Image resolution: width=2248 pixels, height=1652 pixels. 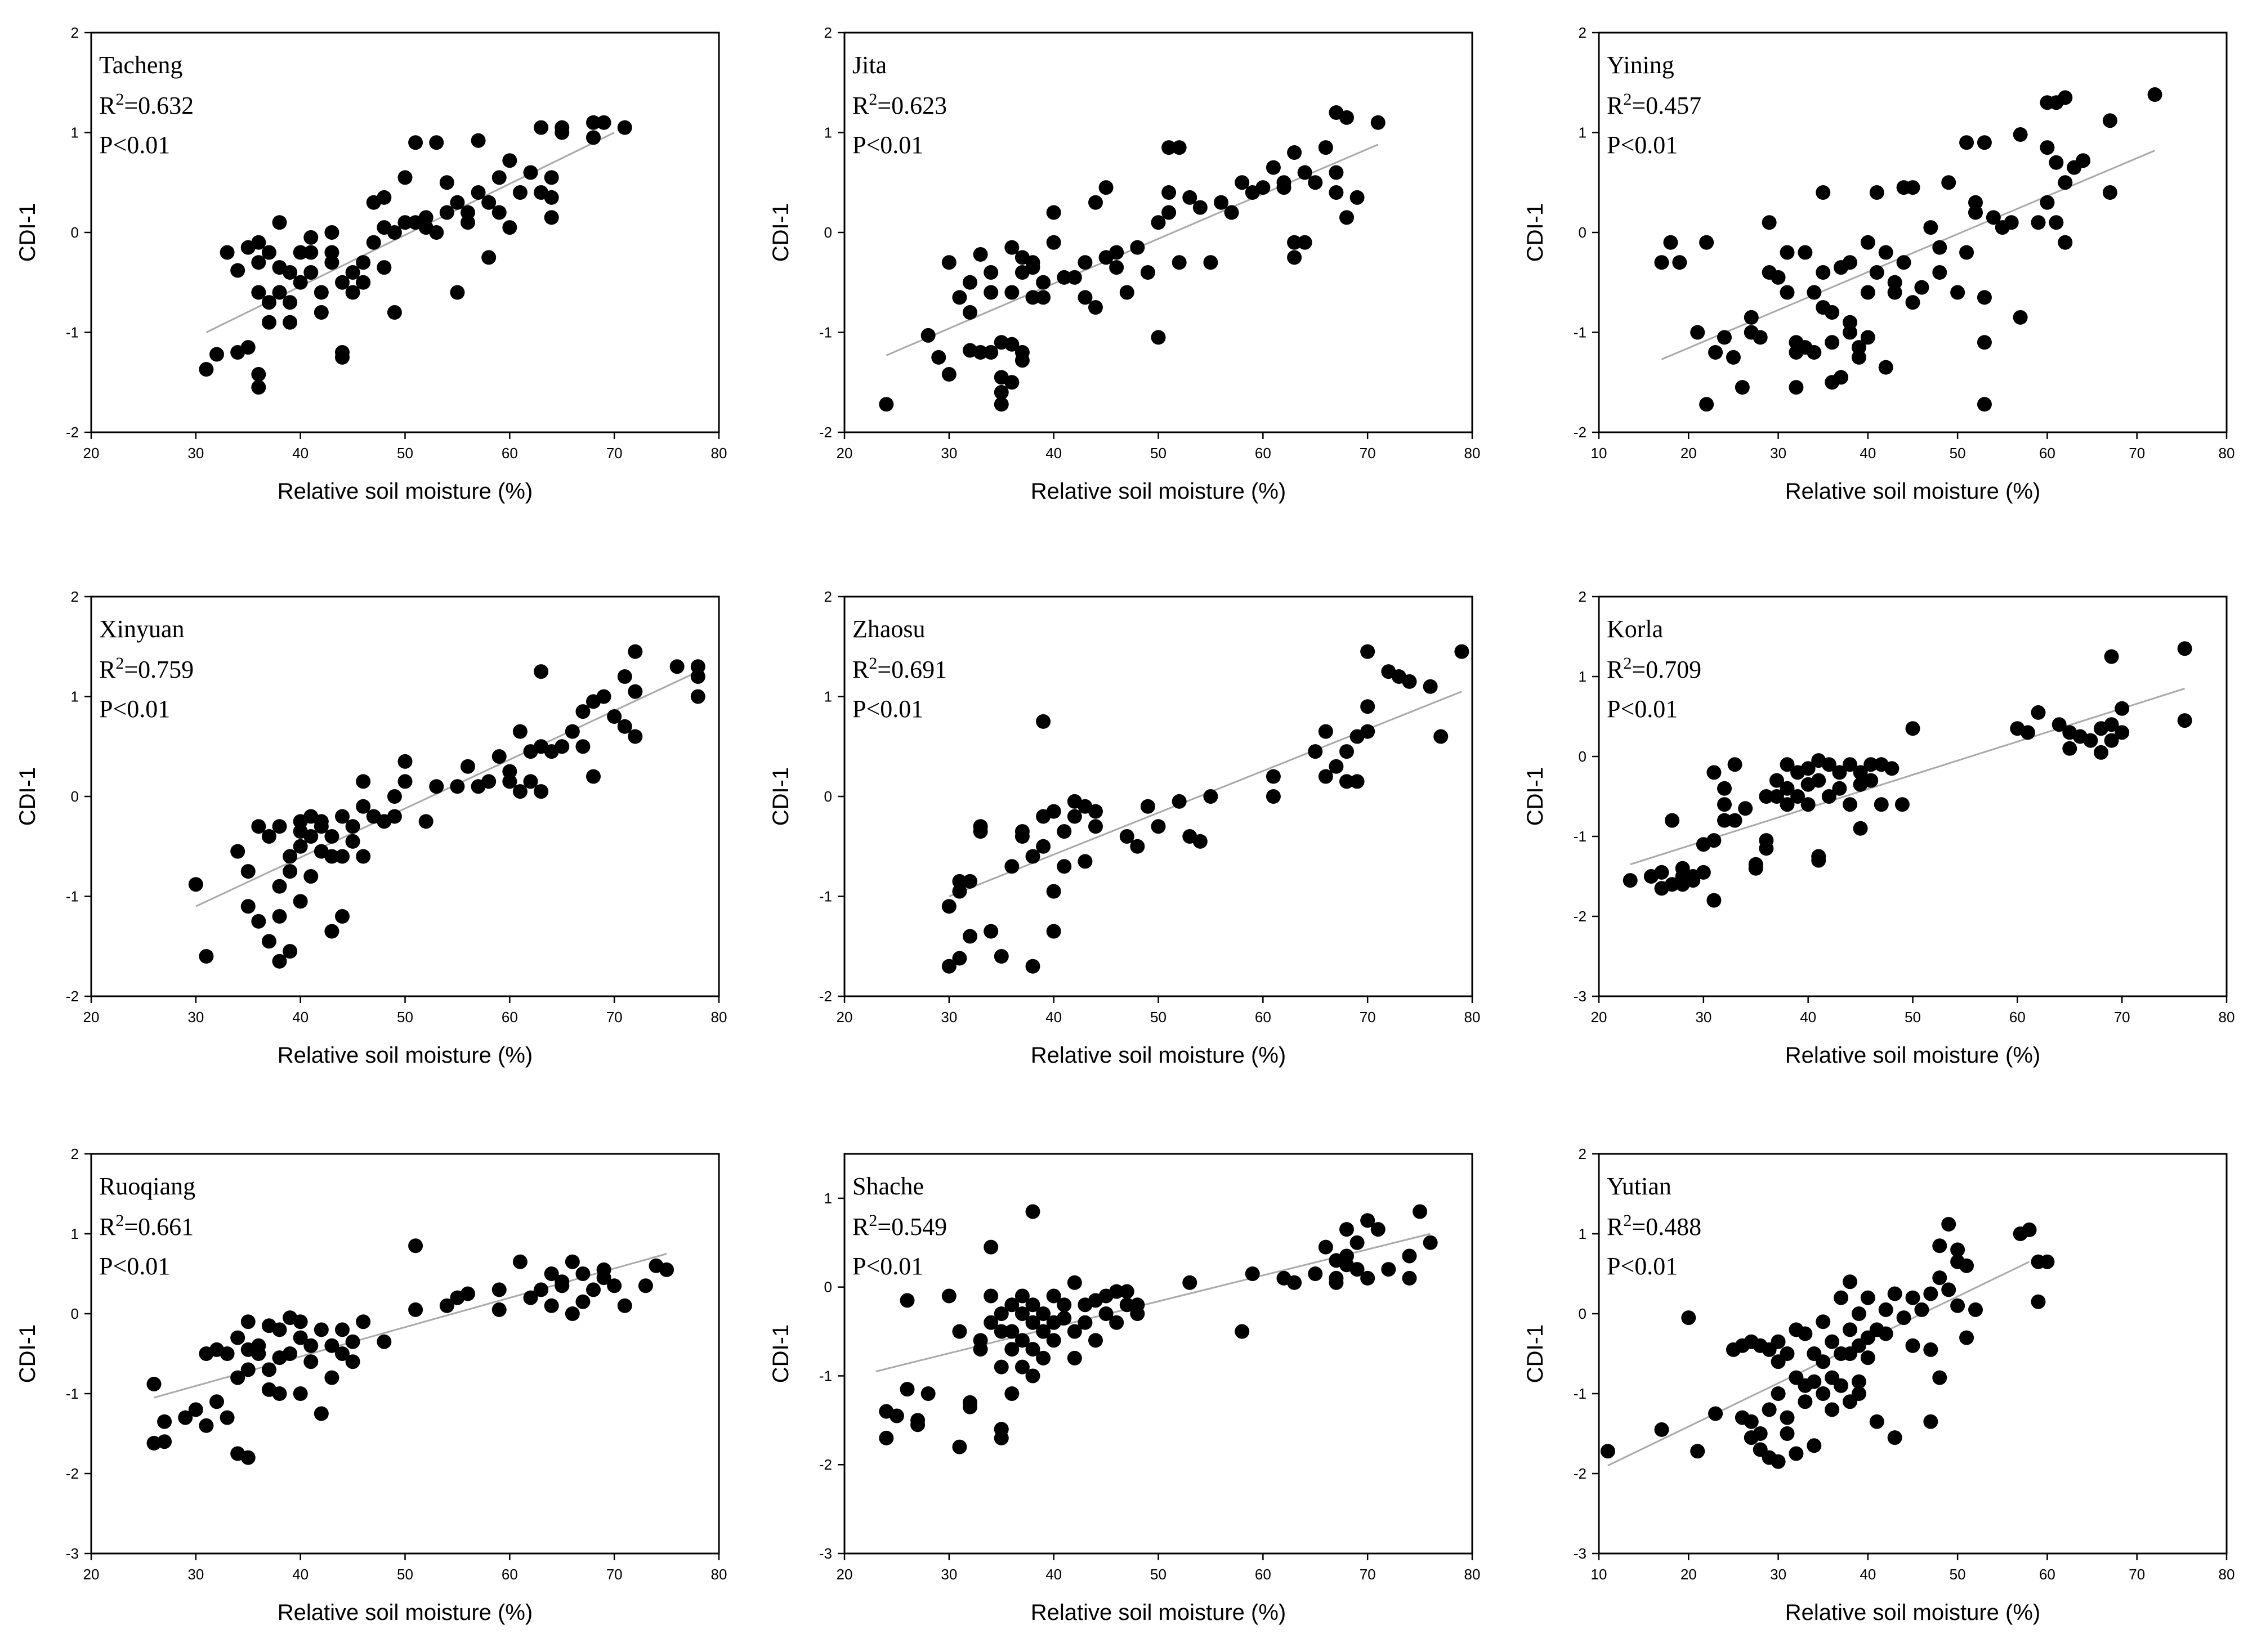 What do you see at coordinates (405, 1575) in the screenshot?
I see `x-tick-label: 50` at bounding box center [405, 1575].